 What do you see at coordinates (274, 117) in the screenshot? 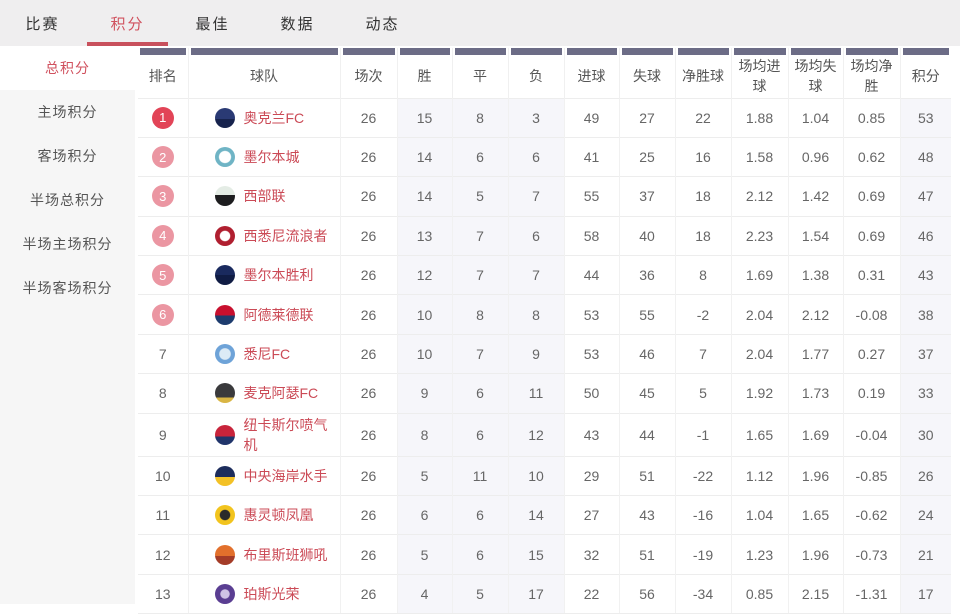
I see `team-name: 奥克兰FC` at bounding box center [274, 117].